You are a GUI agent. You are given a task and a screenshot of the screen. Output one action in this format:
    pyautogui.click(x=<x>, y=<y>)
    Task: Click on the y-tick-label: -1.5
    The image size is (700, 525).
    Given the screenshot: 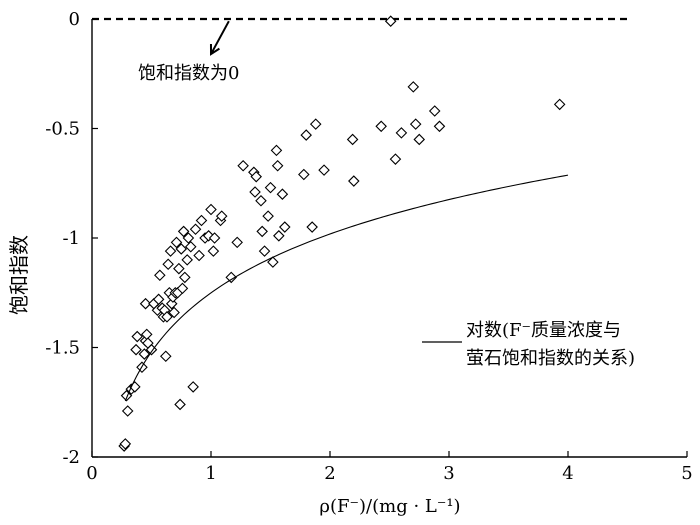 What is the action you would take?
    pyautogui.click(x=62, y=348)
    